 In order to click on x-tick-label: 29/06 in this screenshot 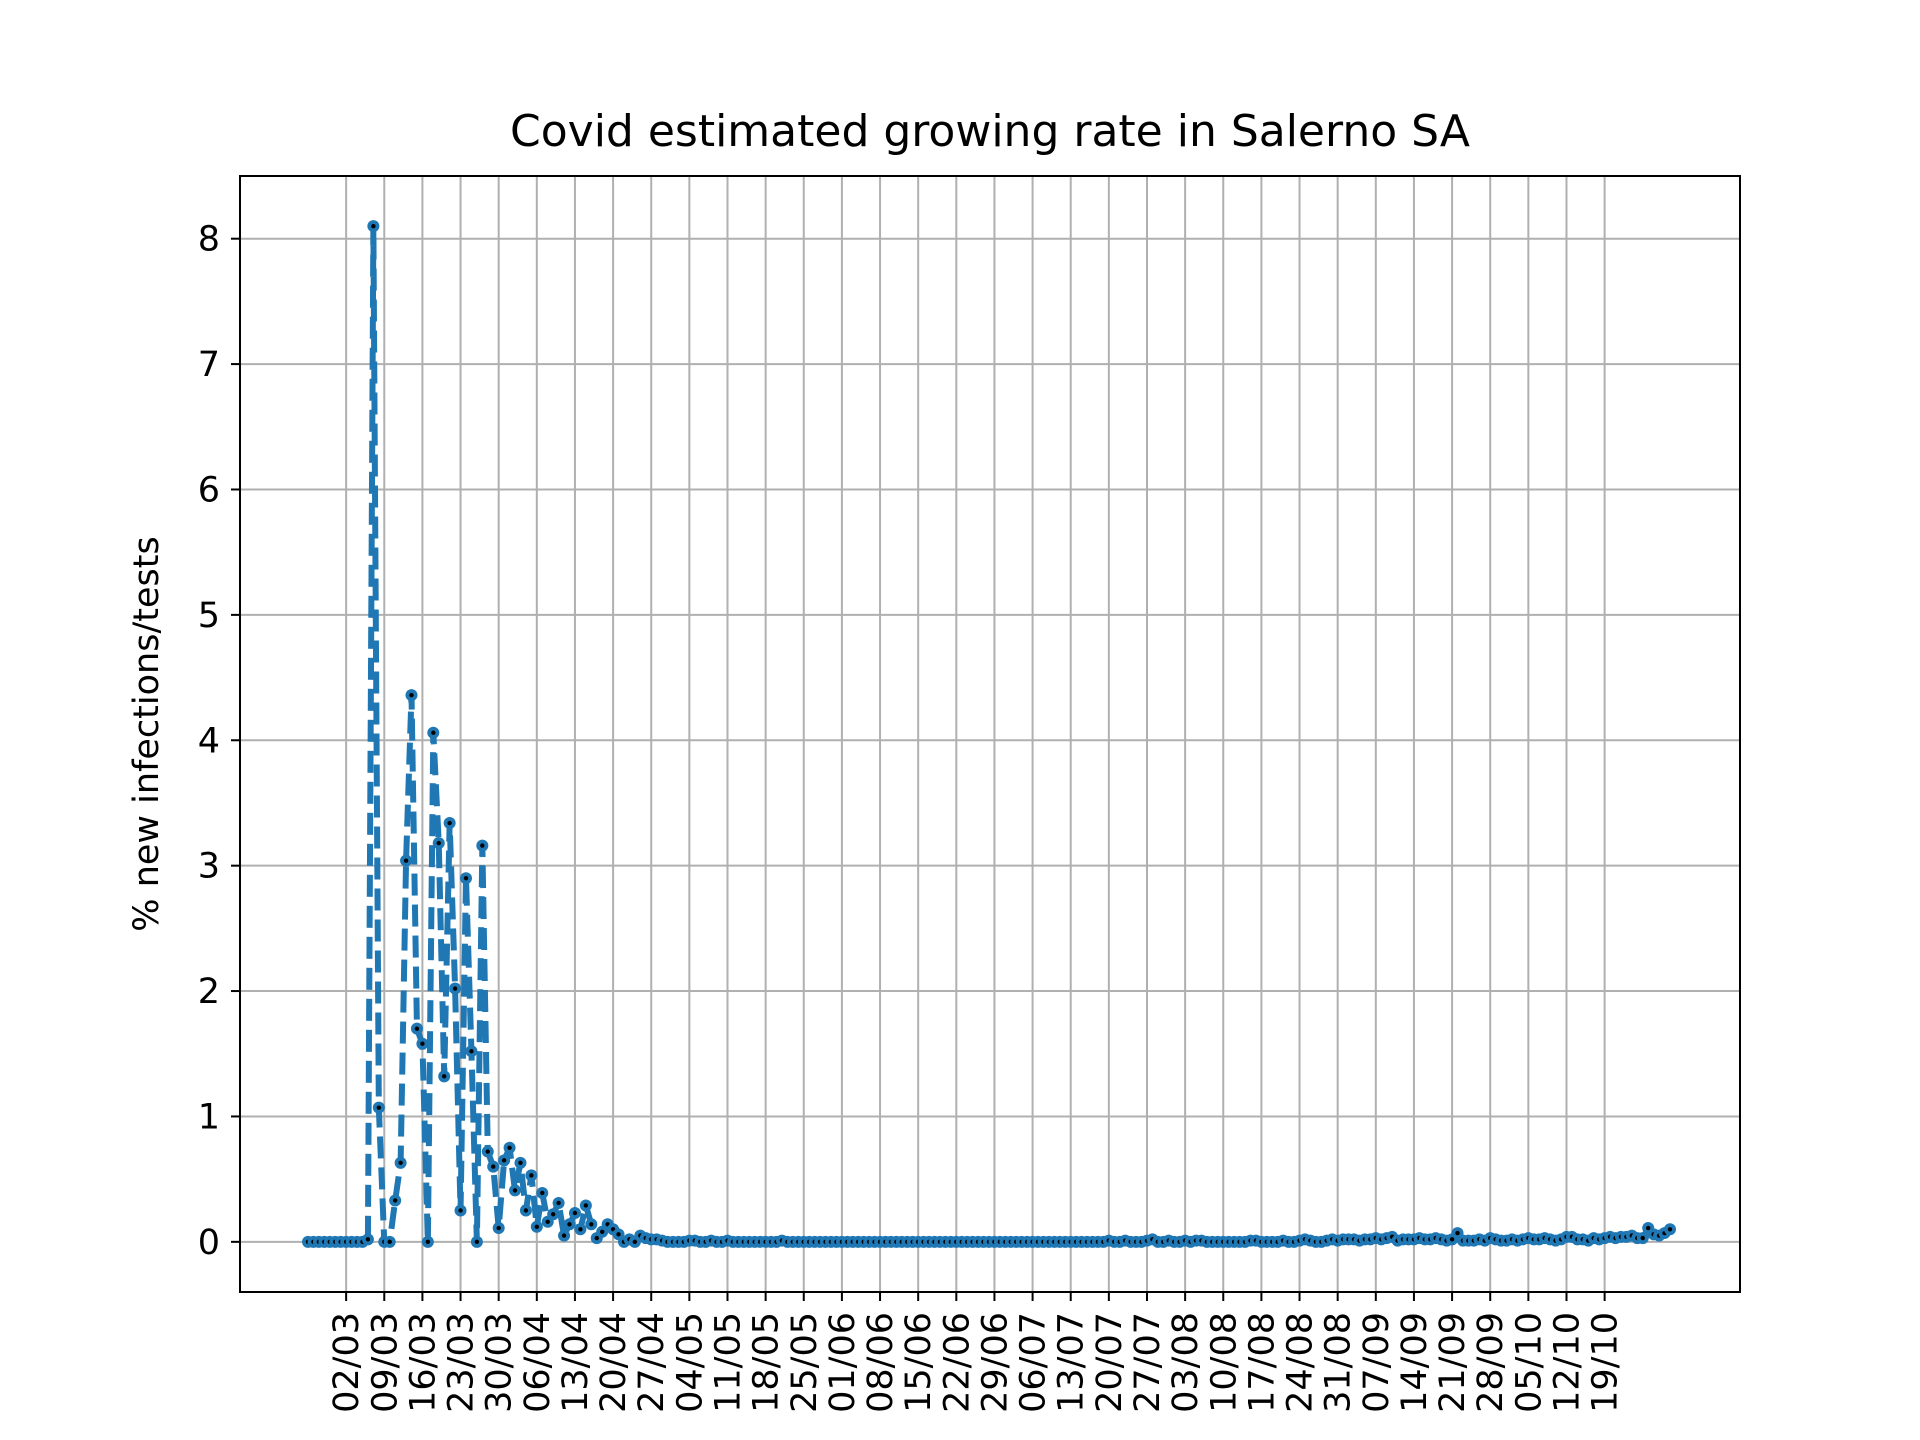, I will do `click(995, 1362)`.